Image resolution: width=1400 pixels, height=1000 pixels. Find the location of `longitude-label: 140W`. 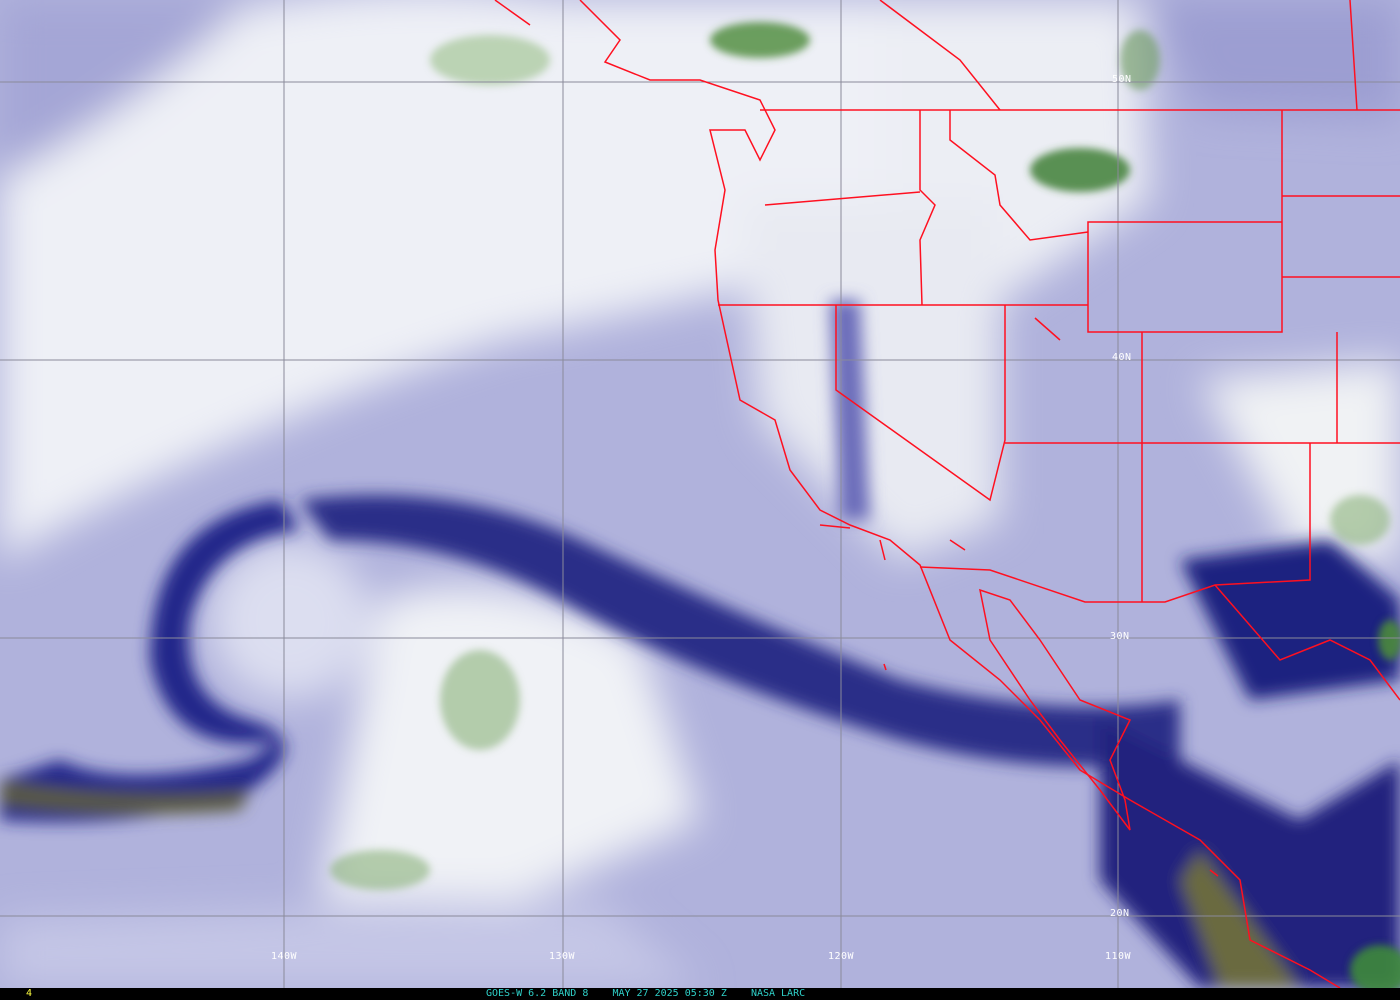

longitude-label: 140W is located at coordinates (284, 956).